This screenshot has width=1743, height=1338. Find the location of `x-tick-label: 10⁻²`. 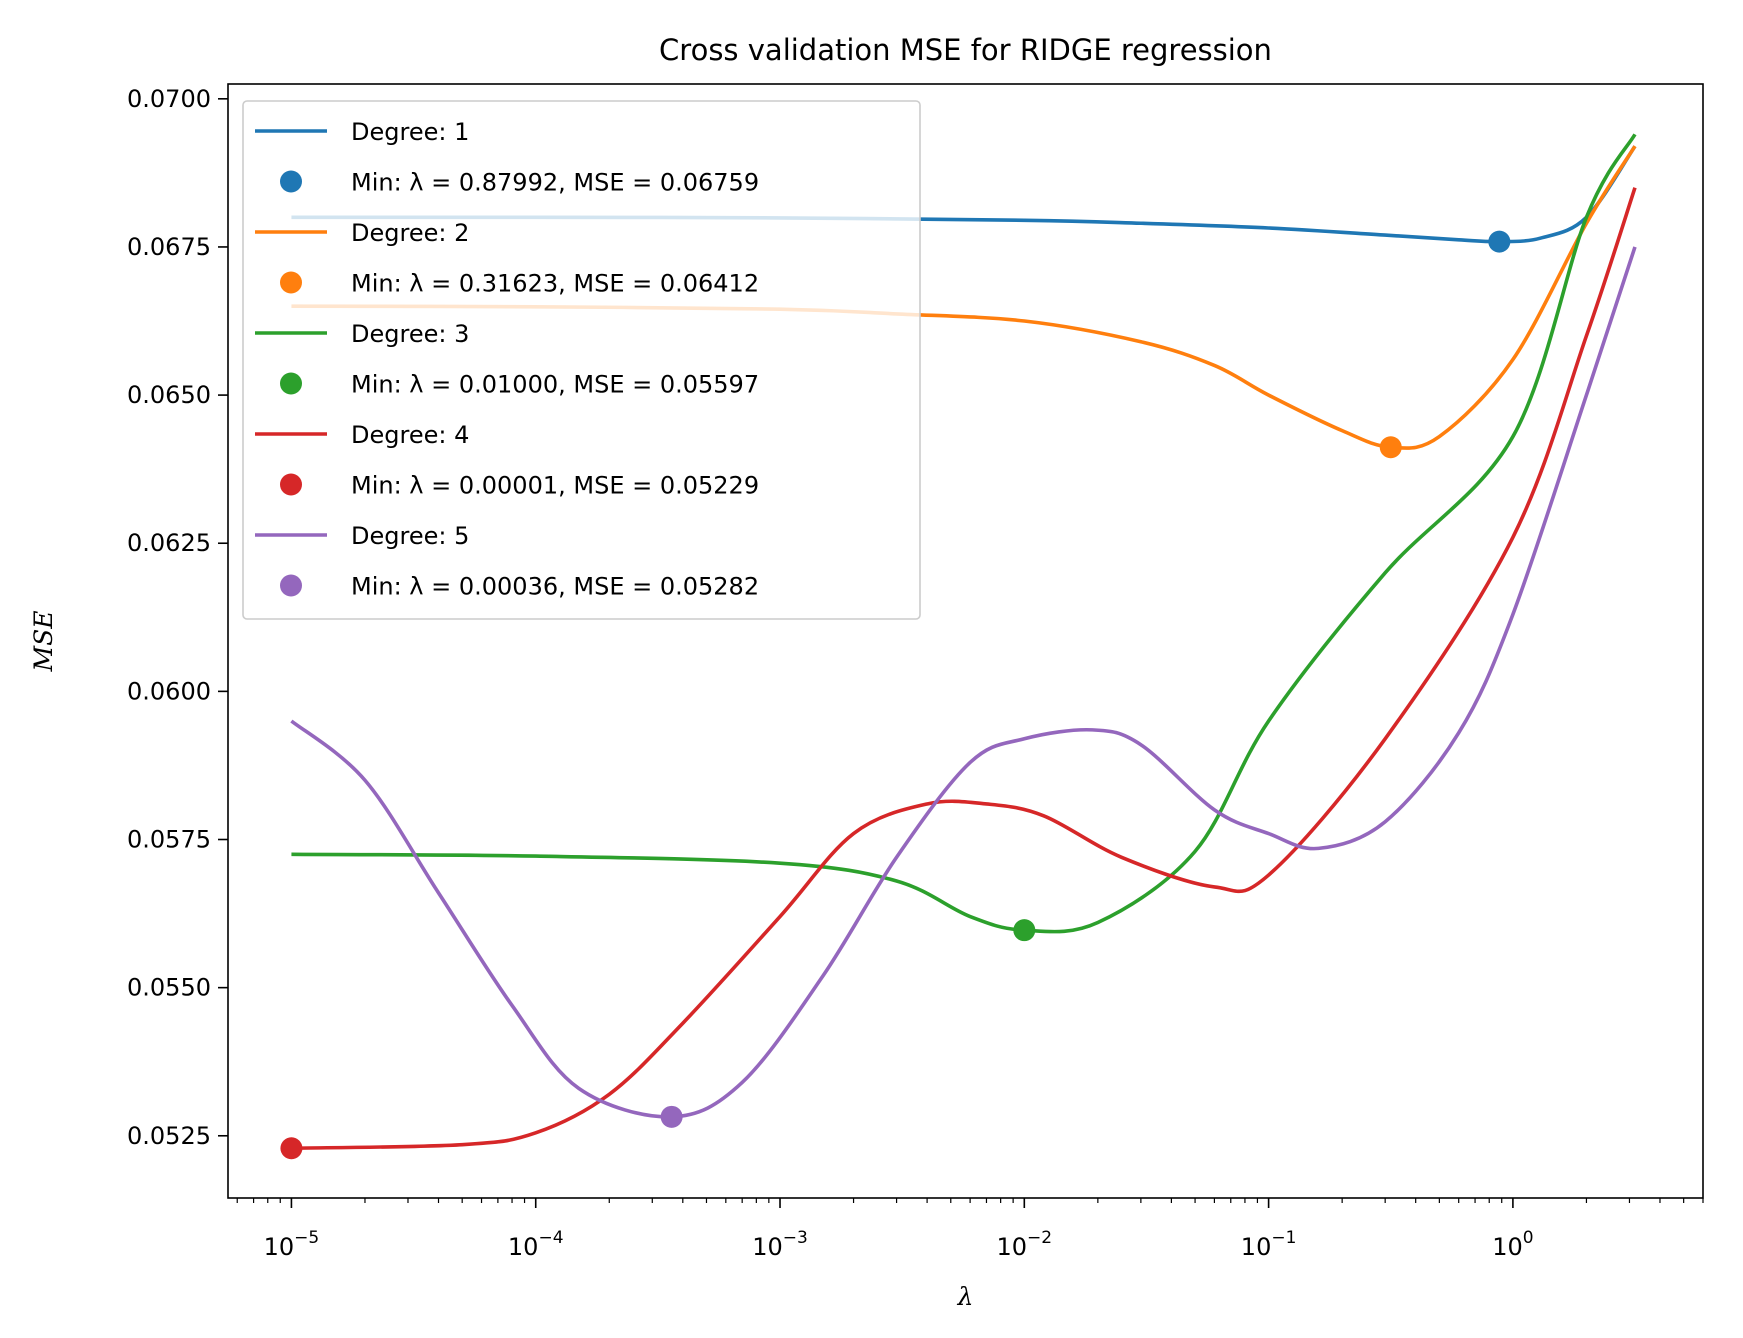

x-tick-label: 10⁻² is located at coordinates (1025, 1244).